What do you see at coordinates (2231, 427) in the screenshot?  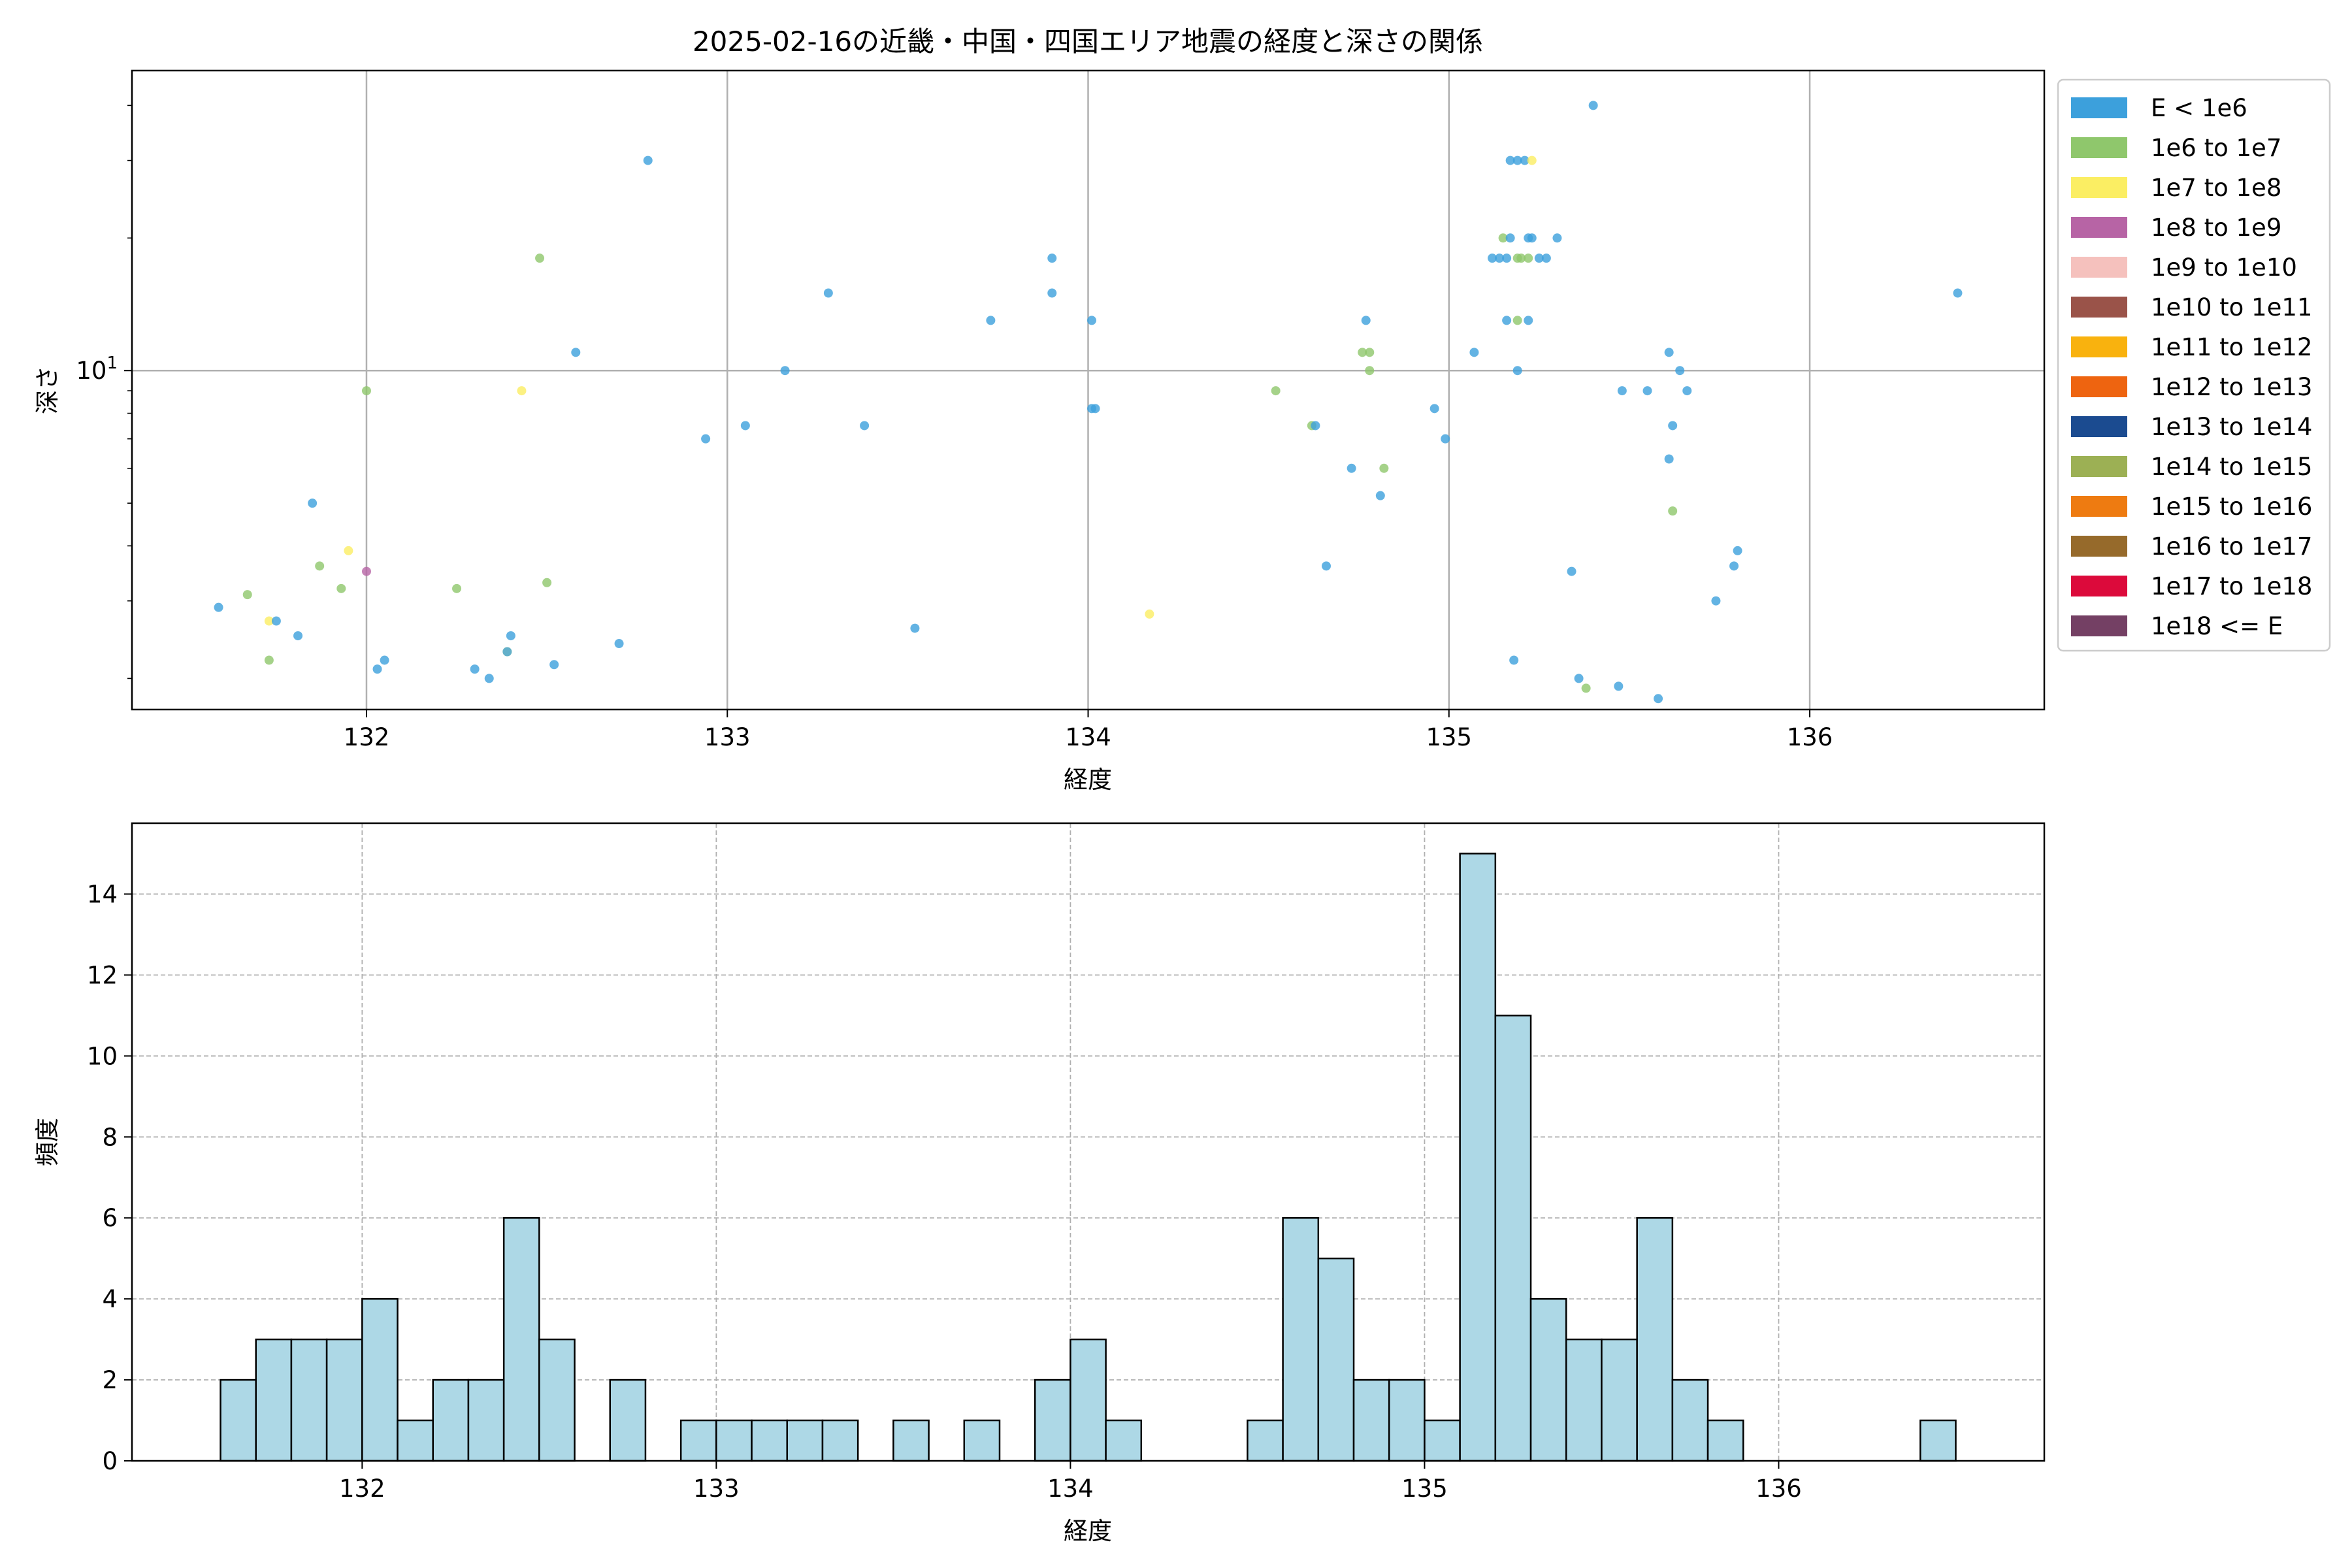 I see `legend-label: 1e13 to 1e14` at bounding box center [2231, 427].